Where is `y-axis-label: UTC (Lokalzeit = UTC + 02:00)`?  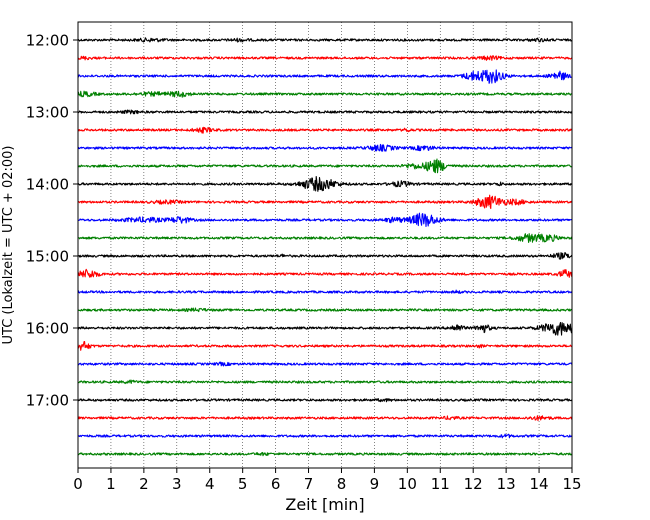
y-axis-label: UTC (Lokalzeit = UTC + 02:00) is located at coordinates (8, 245).